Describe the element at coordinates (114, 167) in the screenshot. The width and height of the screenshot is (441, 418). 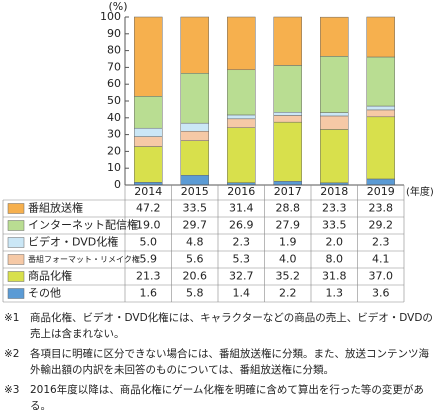
I see `y-tick-label: 10` at that location.